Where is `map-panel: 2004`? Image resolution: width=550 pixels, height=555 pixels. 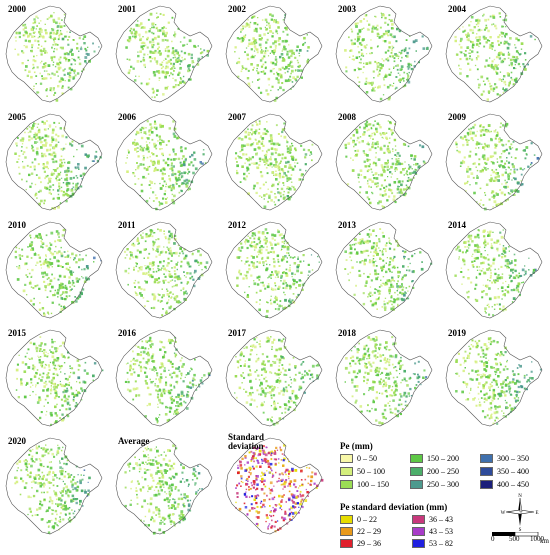 map-panel: 2004 is located at coordinates (493, 55).